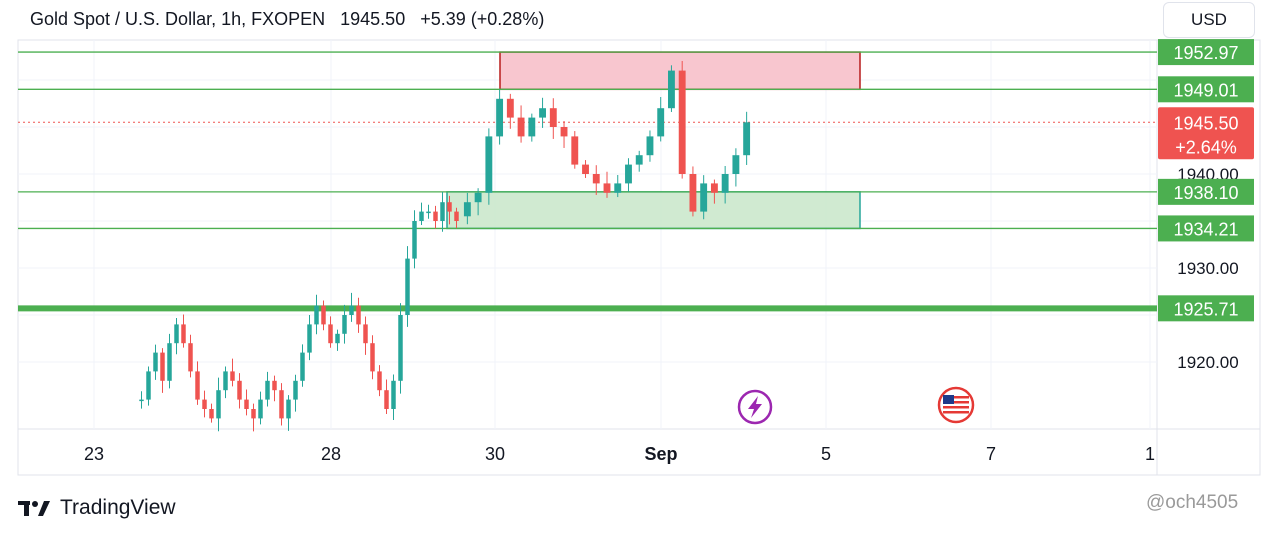 This screenshot has width=1280, height=536. What do you see at coordinates (482, 19) in the screenshot?
I see `price-change: +5.39 (+0.28%)` at bounding box center [482, 19].